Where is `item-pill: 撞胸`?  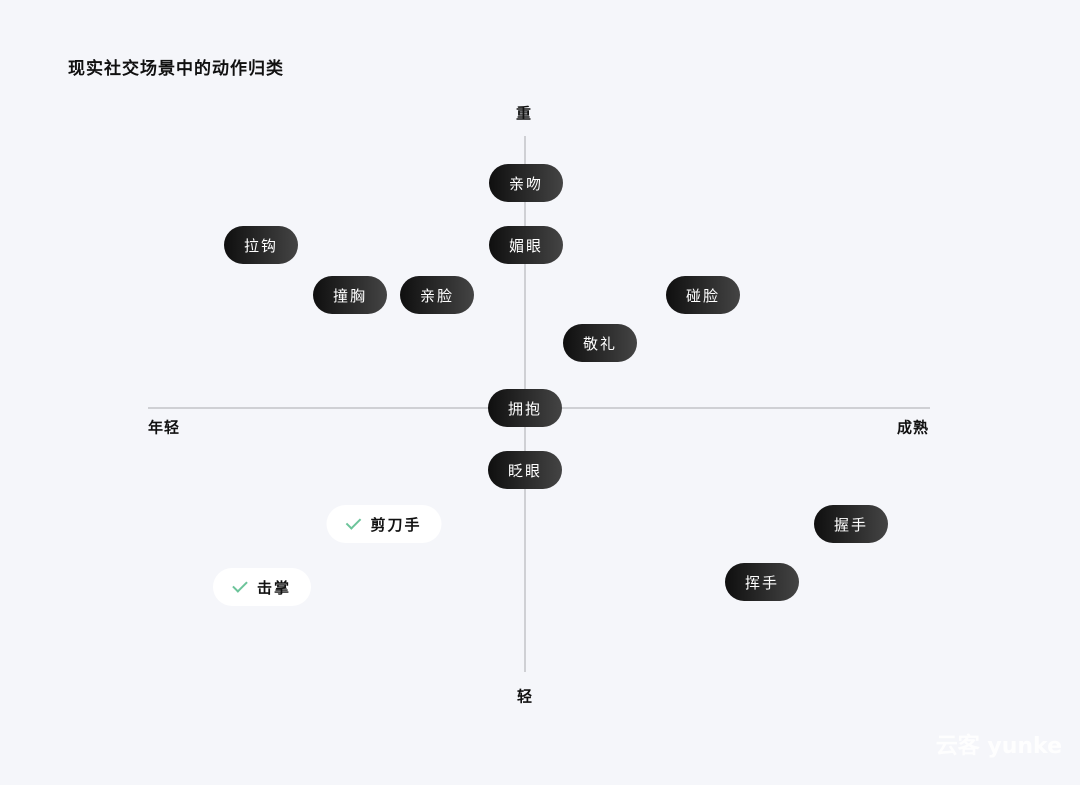
item-pill: 撞胸 is located at coordinates (350, 295).